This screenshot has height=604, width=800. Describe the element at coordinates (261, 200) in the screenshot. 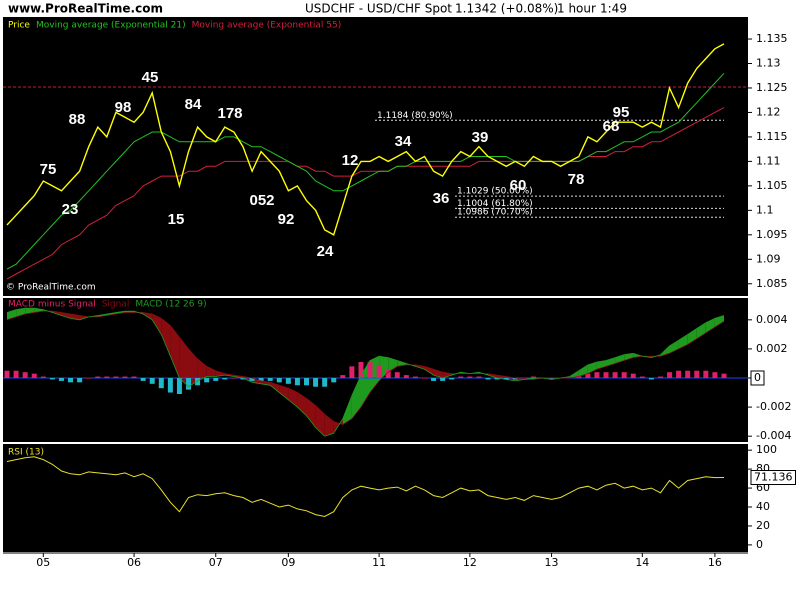

I see `wave-label: 052` at that location.